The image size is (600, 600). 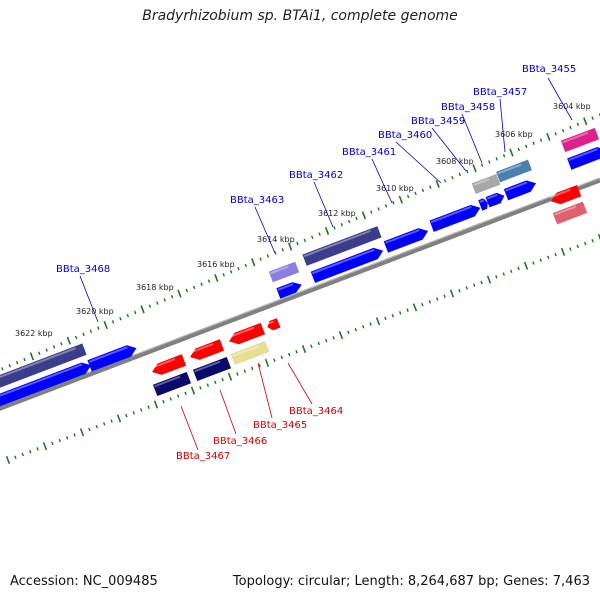 What do you see at coordinates (570, 213) in the screenshot?
I see `reverse-gene-block` at bounding box center [570, 213].